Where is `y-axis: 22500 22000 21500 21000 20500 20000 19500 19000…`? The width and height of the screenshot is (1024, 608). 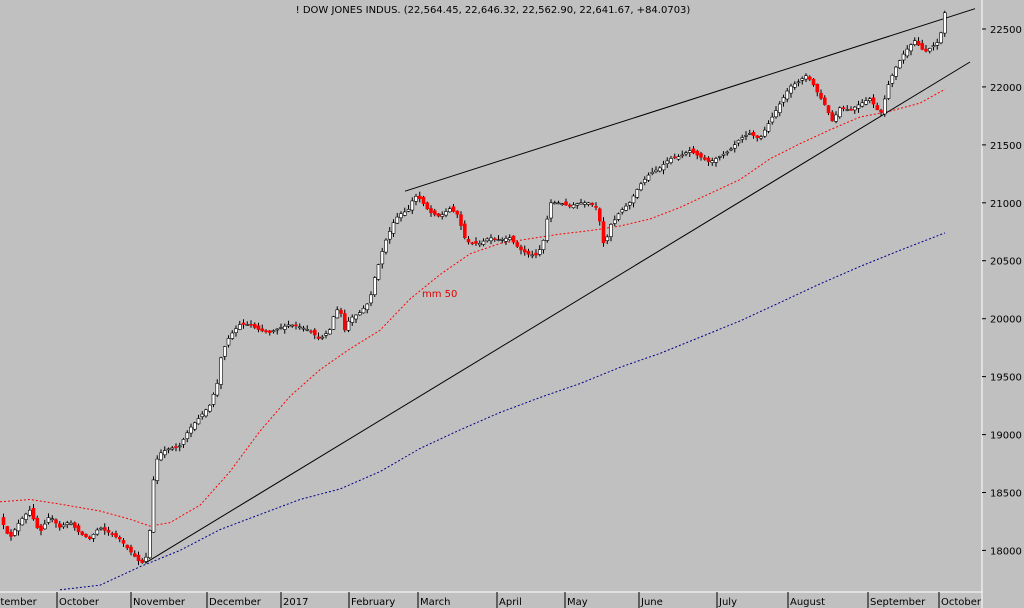
y-axis: 22500 22000 21500 21000 20500 20000 19500 19000… is located at coordinates (1002, 291).